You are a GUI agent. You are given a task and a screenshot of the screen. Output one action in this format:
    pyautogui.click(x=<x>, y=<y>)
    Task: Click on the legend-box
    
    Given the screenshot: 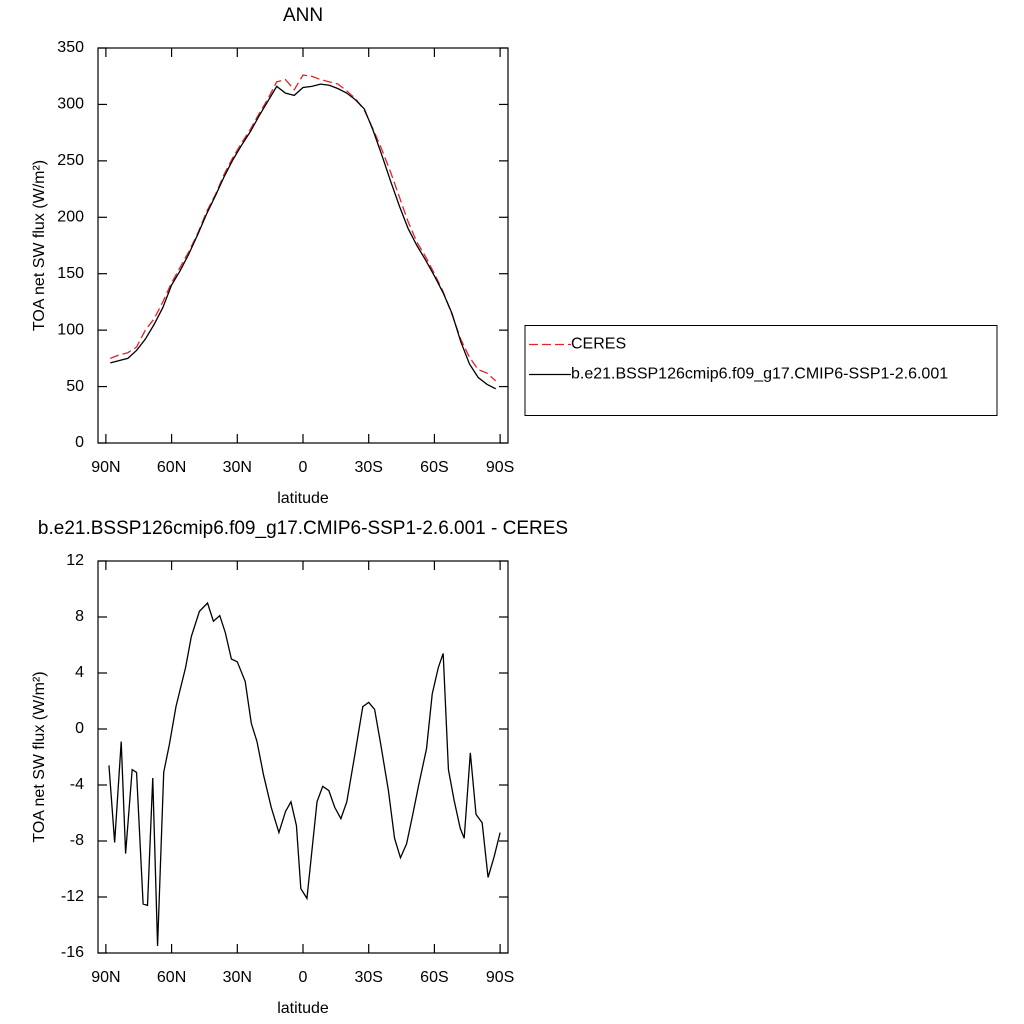 What is the action you would take?
    pyautogui.click(x=761, y=370)
    